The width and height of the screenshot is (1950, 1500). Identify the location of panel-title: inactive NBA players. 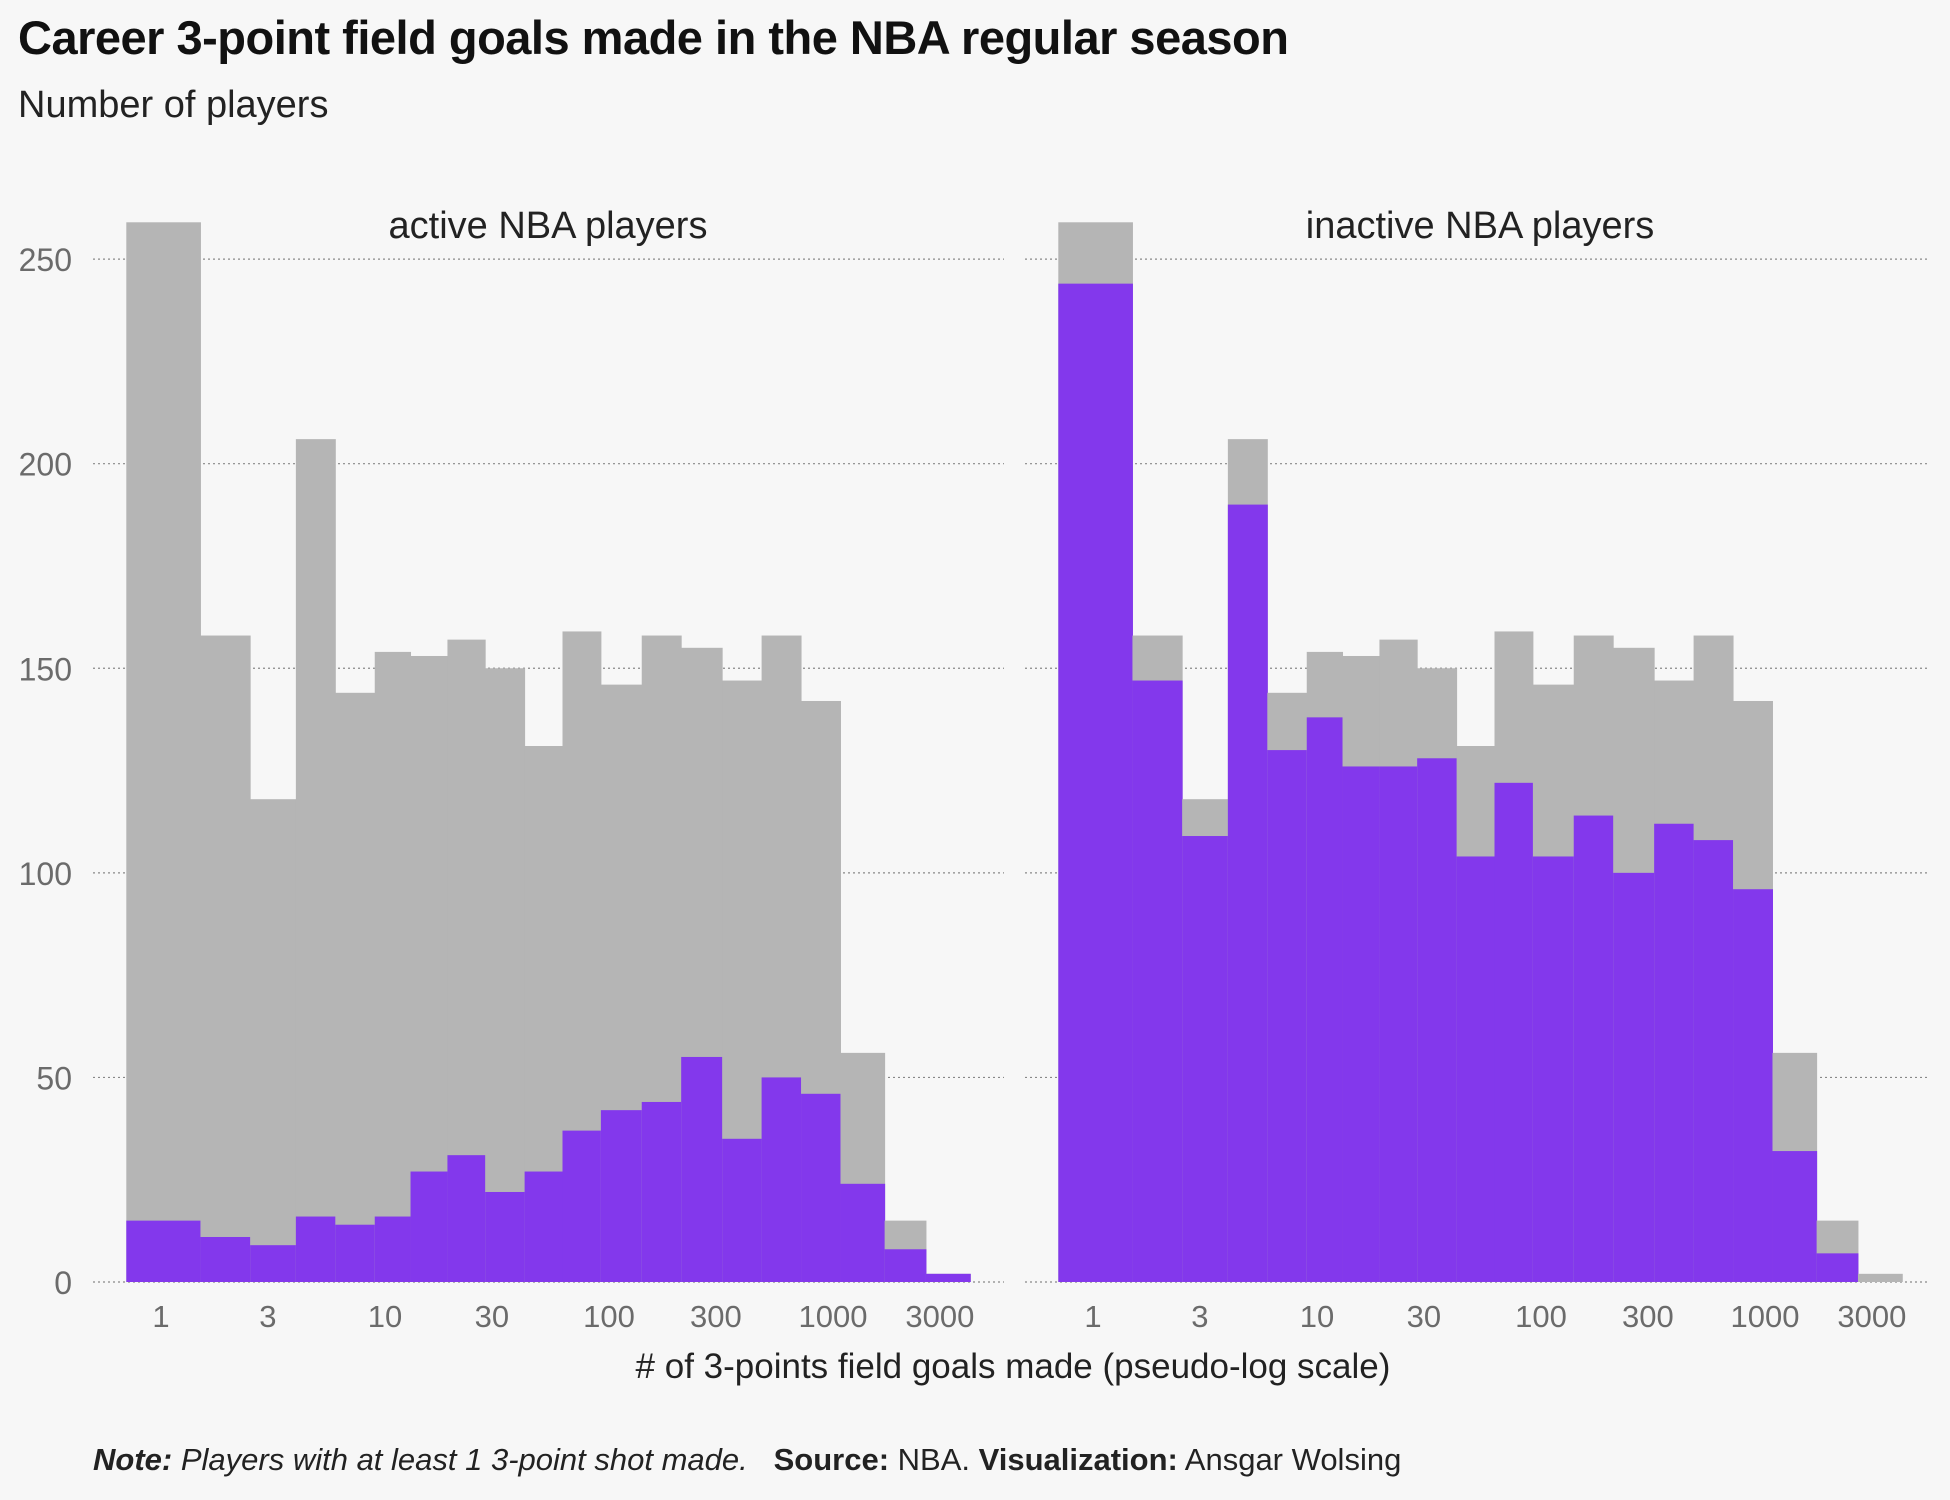
(1480, 226).